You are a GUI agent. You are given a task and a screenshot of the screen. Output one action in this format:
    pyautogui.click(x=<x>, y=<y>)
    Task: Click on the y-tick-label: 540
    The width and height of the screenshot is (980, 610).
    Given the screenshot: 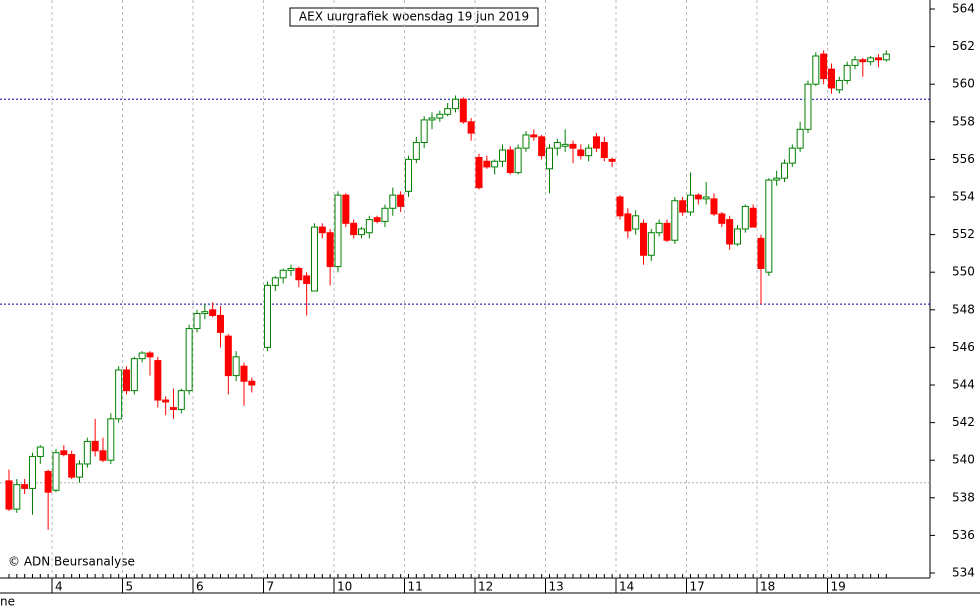 What is the action you would take?
    pyautogui.click(x=963, y=460)
    